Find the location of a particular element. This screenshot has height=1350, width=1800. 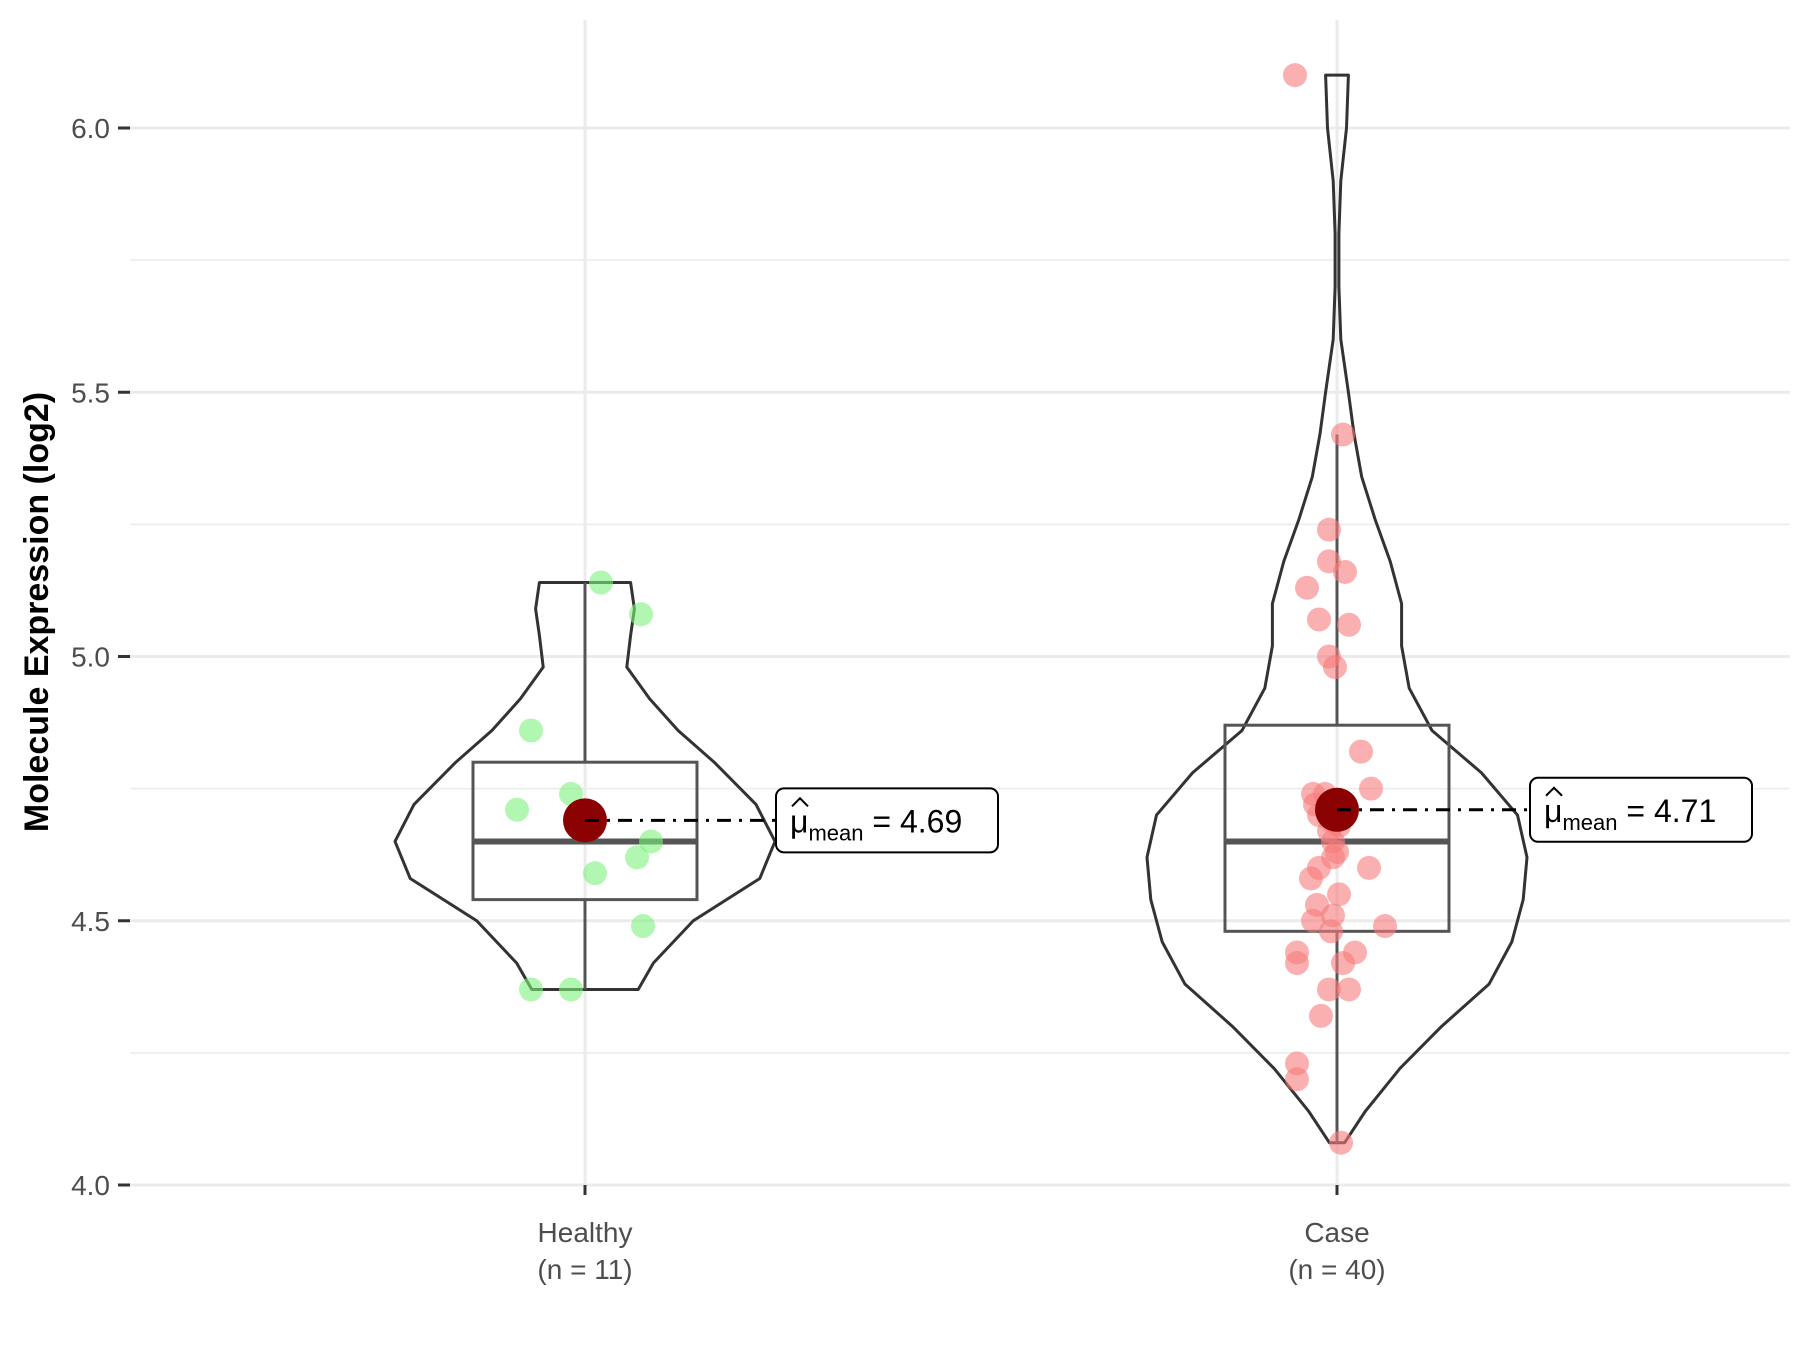

y-axis-label: Molecule Expression (log2) is located at coordinates (37, 612).